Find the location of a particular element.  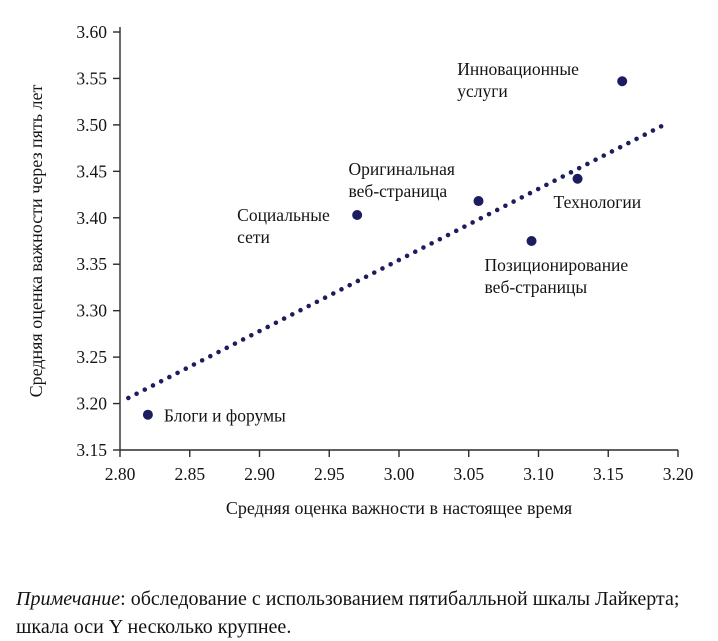

point-label: веб-страницы is located at coordinates (536, 287).